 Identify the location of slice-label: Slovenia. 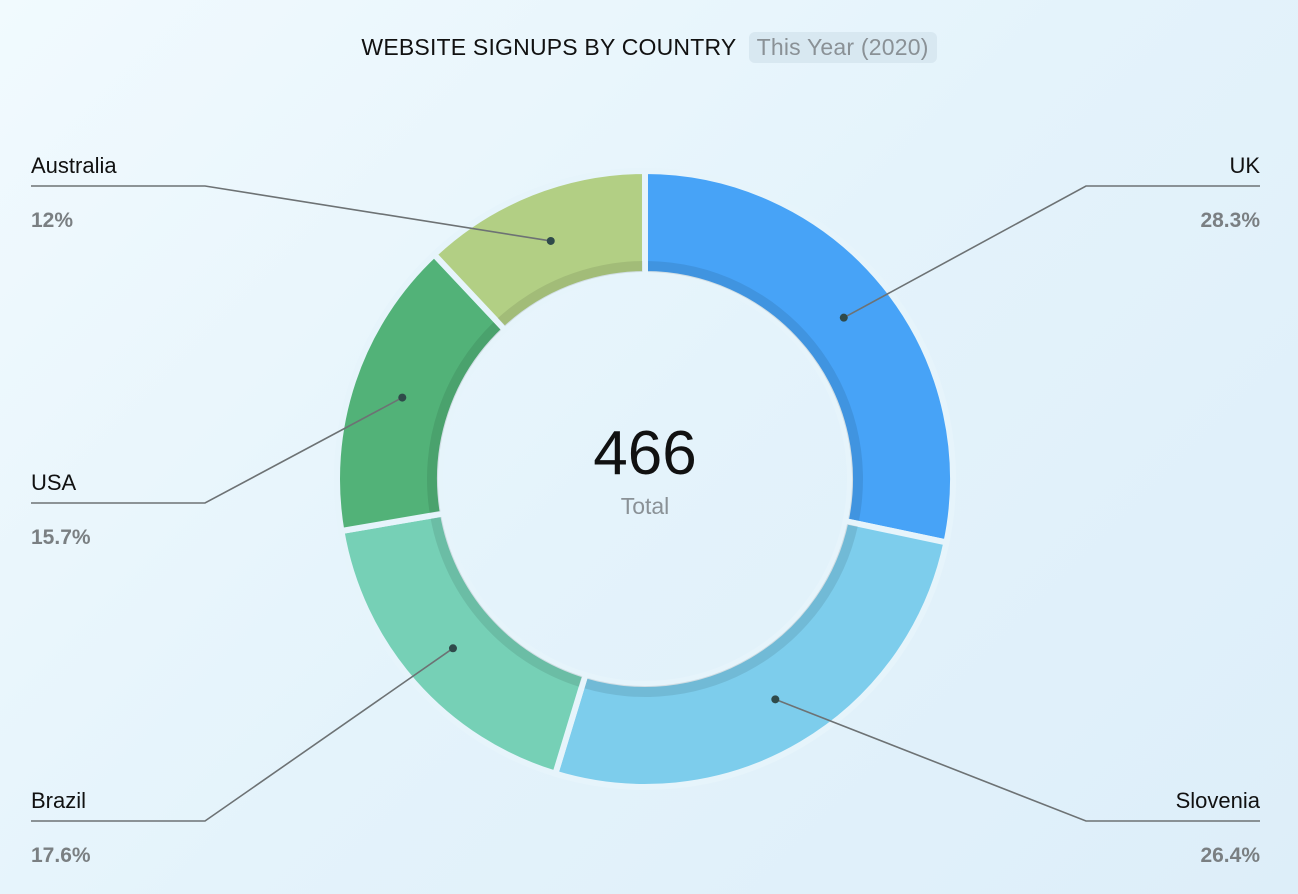
(1217, 800).